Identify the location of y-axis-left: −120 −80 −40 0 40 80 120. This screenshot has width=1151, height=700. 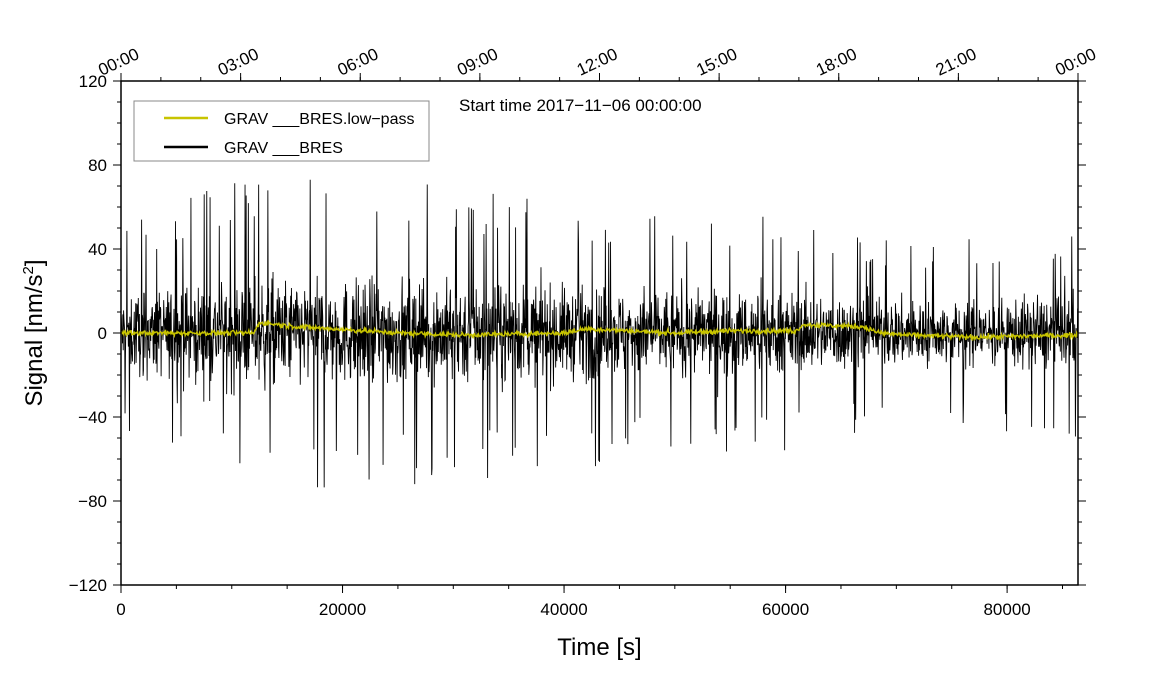
(95, 333).